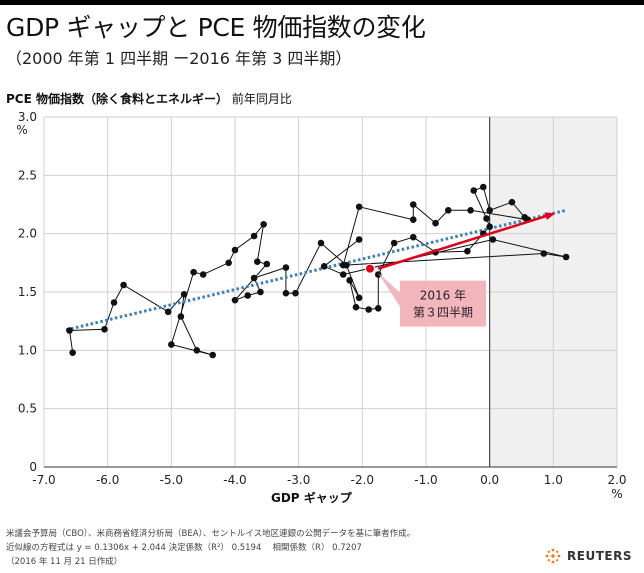  What do you see at coordinates (616, 480) in the screenshot?
I see `x-tick-label: 2.0` at bounding box center [616, 480].